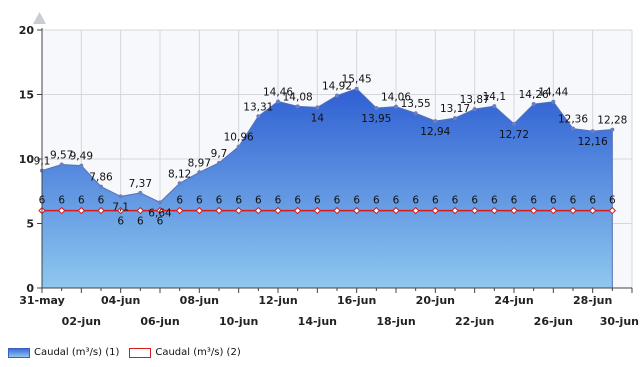 This screenshot has height=367, width=640. Describe the element at coordinates (238, 321) in the screenshot. I see `x-tick-label: 10-jun` at that location.